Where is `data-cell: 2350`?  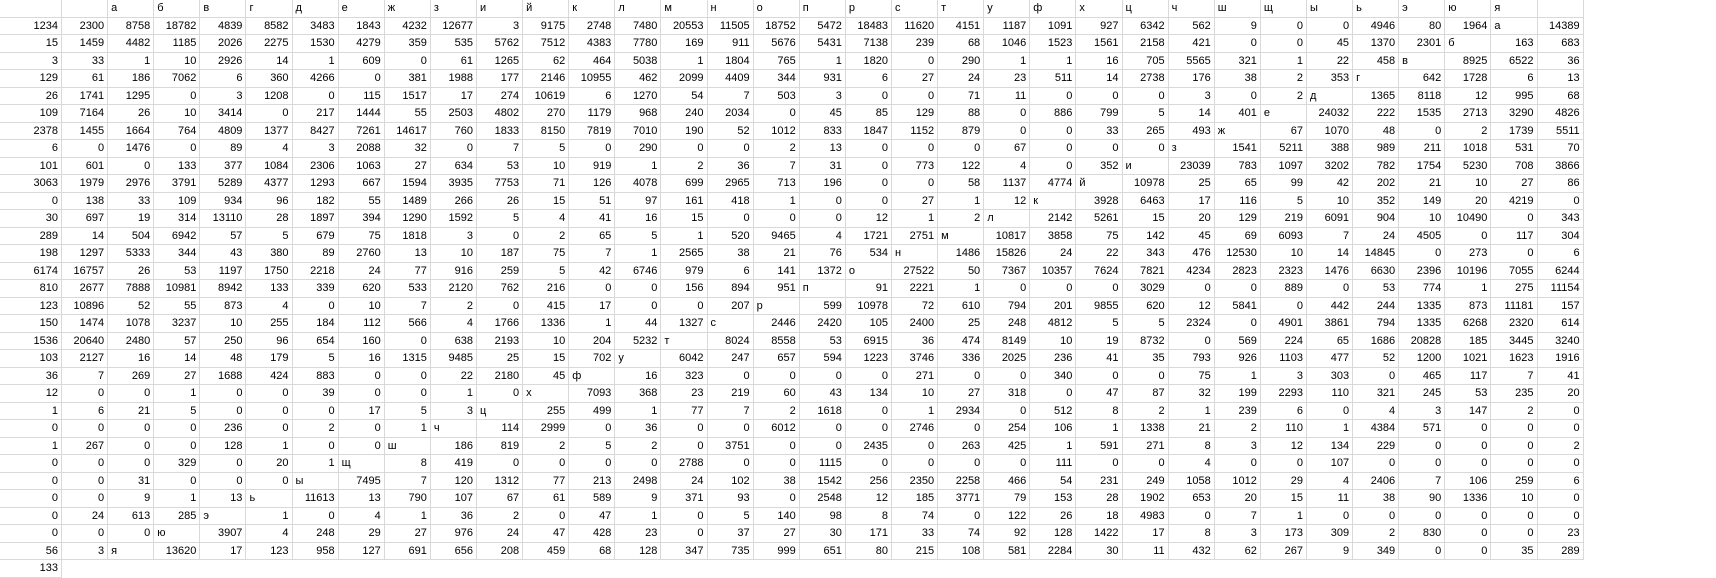 data-cell: 2350 is located at coordinates (915, 481).